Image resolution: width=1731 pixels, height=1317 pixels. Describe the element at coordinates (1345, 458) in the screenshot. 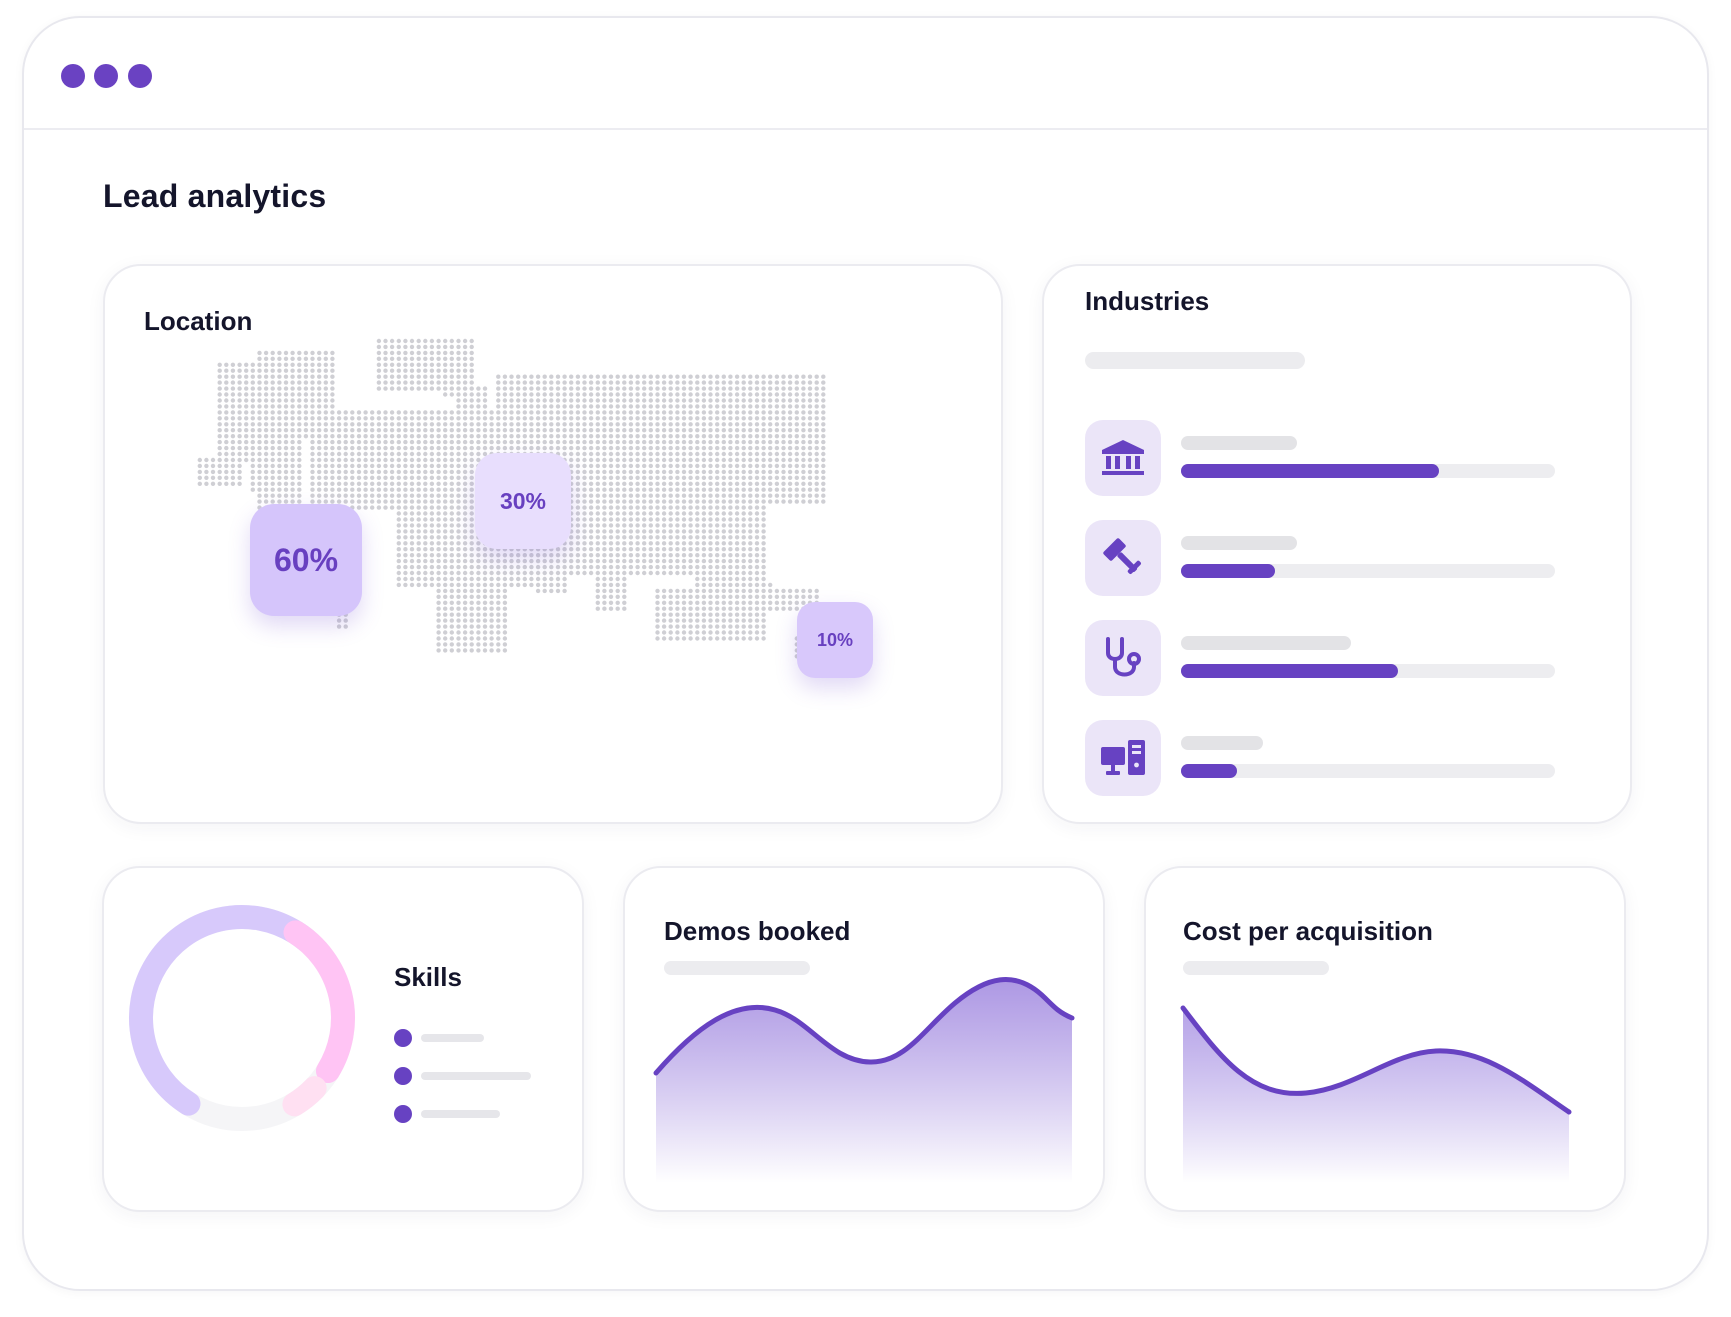

I see `industry-row-finance` at that location.